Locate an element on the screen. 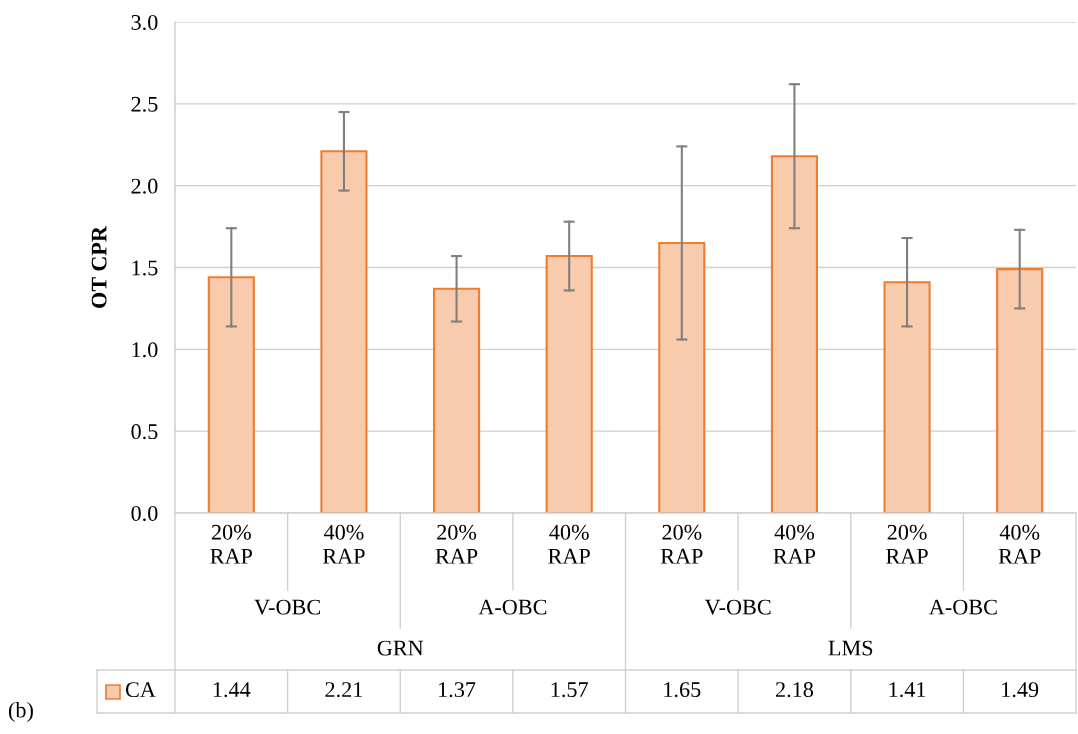  data-label: 1.41 is located at coordinates (907, 690).